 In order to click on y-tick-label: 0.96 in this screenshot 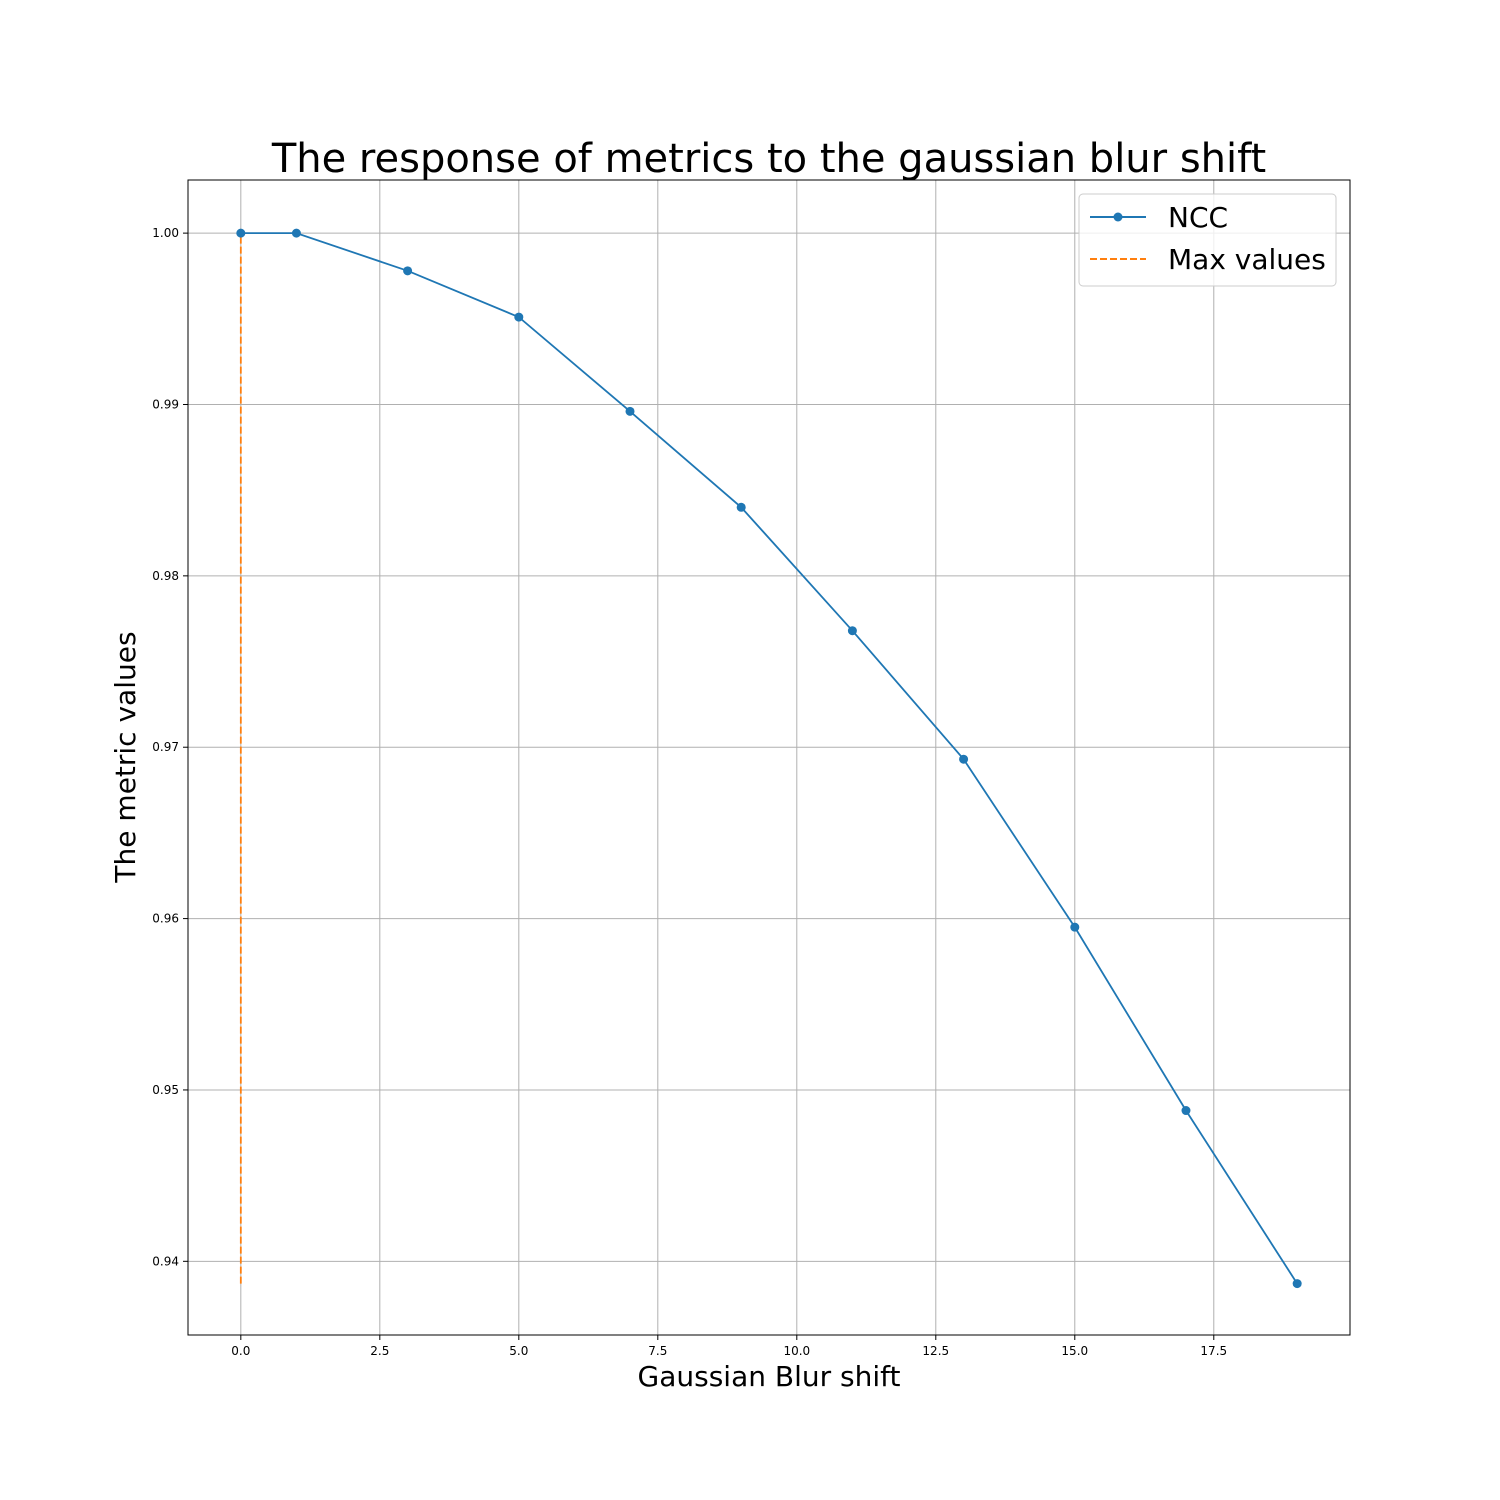, I will do `click(165, 919)`.